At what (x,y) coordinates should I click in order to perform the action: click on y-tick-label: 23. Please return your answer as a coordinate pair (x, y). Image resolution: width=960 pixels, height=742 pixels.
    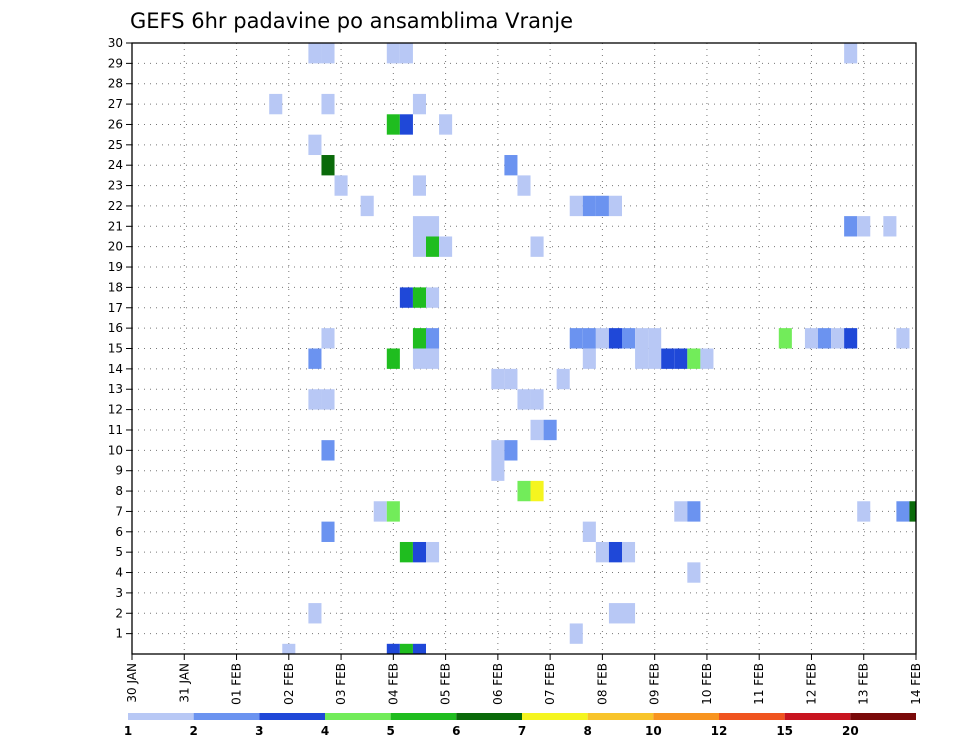
    Looking at the image, I should click on (115, 186).